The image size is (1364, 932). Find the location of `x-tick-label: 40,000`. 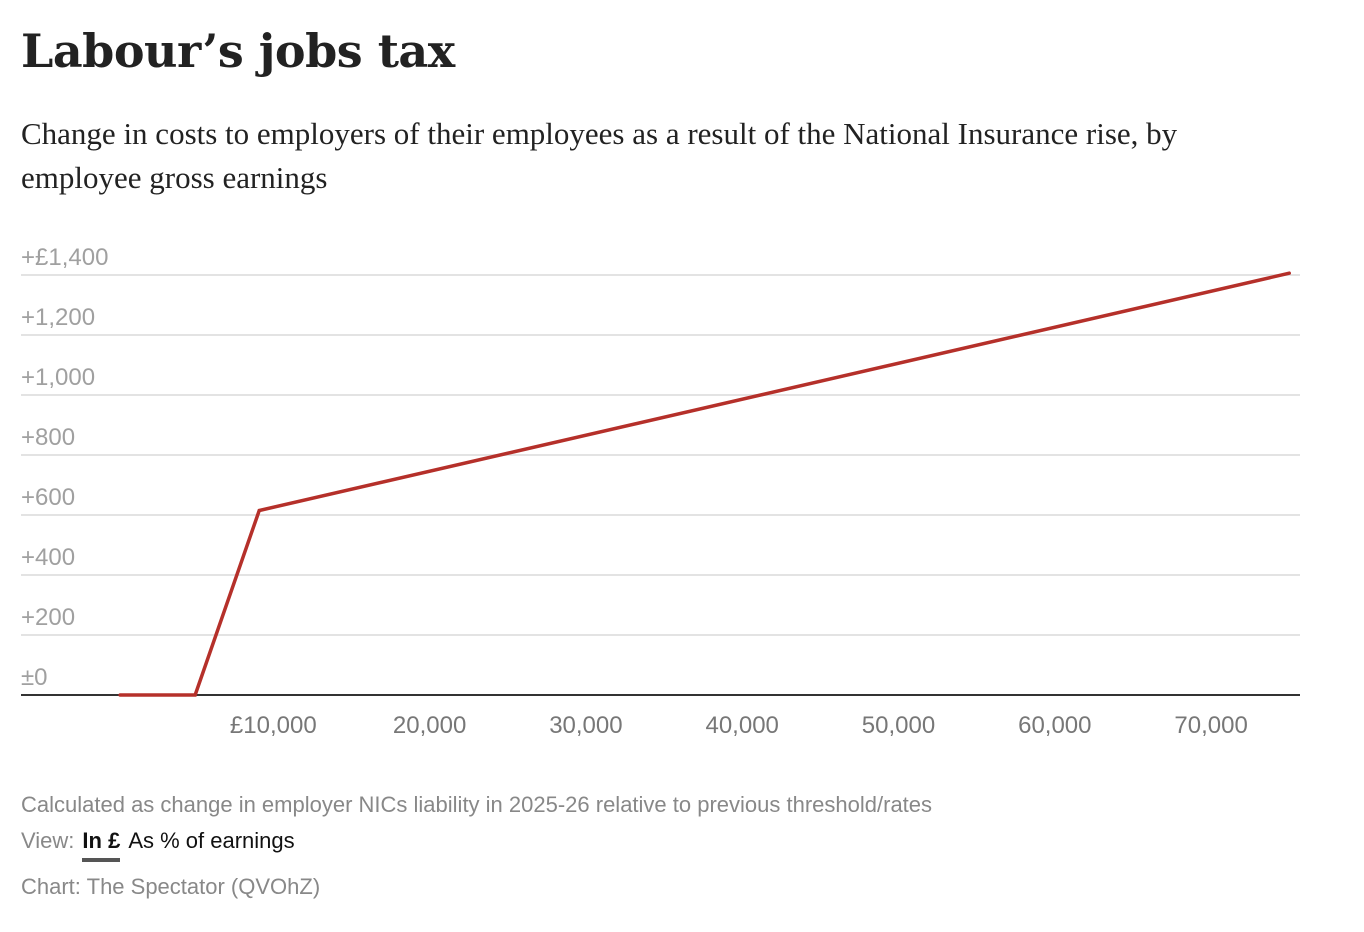

x-tick-label: 40,000 is located at coordinates (741, 725).